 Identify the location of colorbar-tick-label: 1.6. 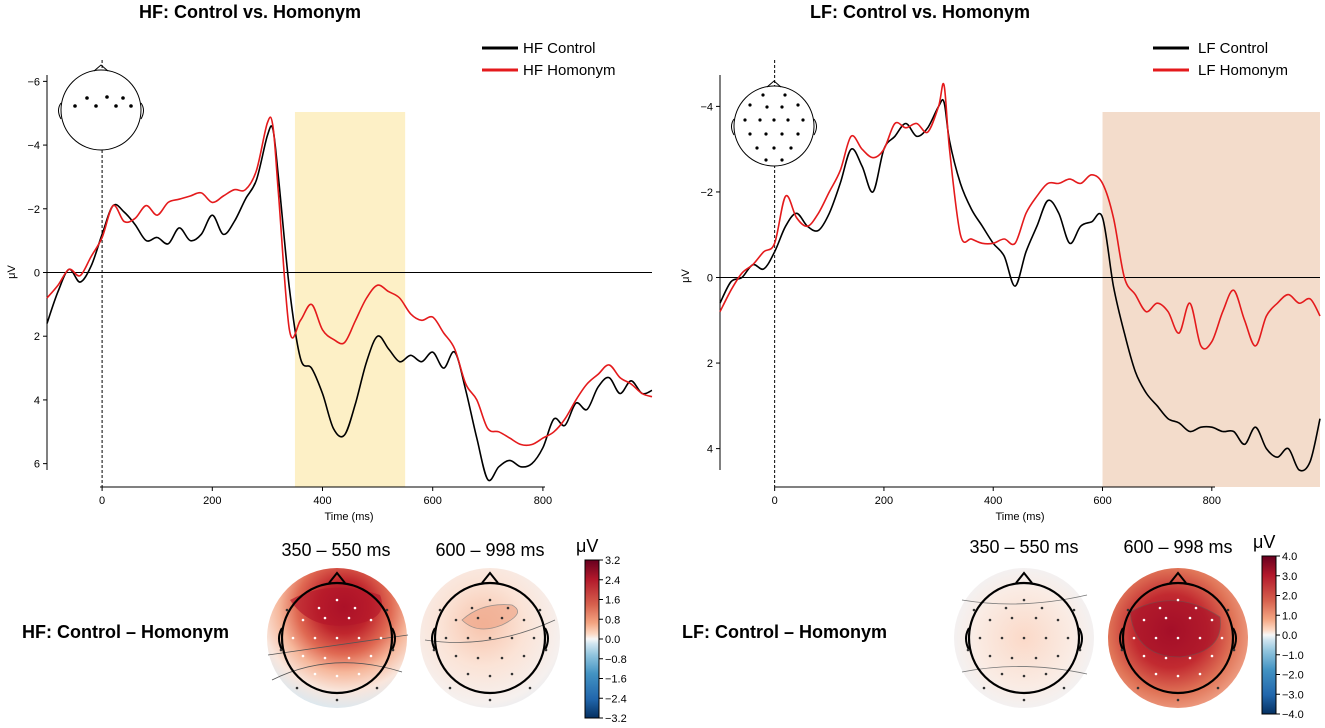
(612, 601).